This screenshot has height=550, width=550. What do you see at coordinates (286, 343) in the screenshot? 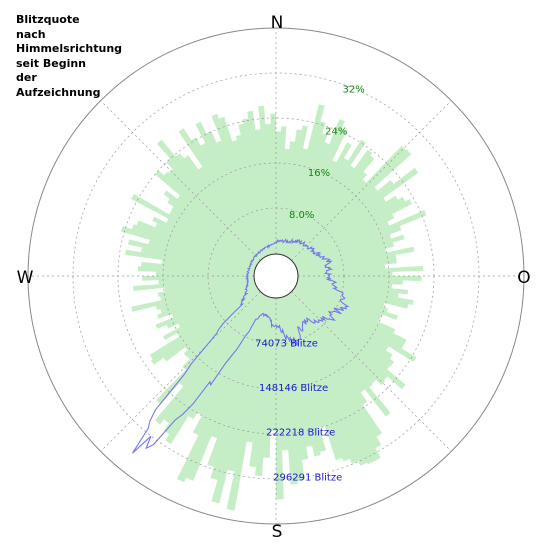
I see `count-tick-label: 74073 Blitze` at bounding box center [286, 343].